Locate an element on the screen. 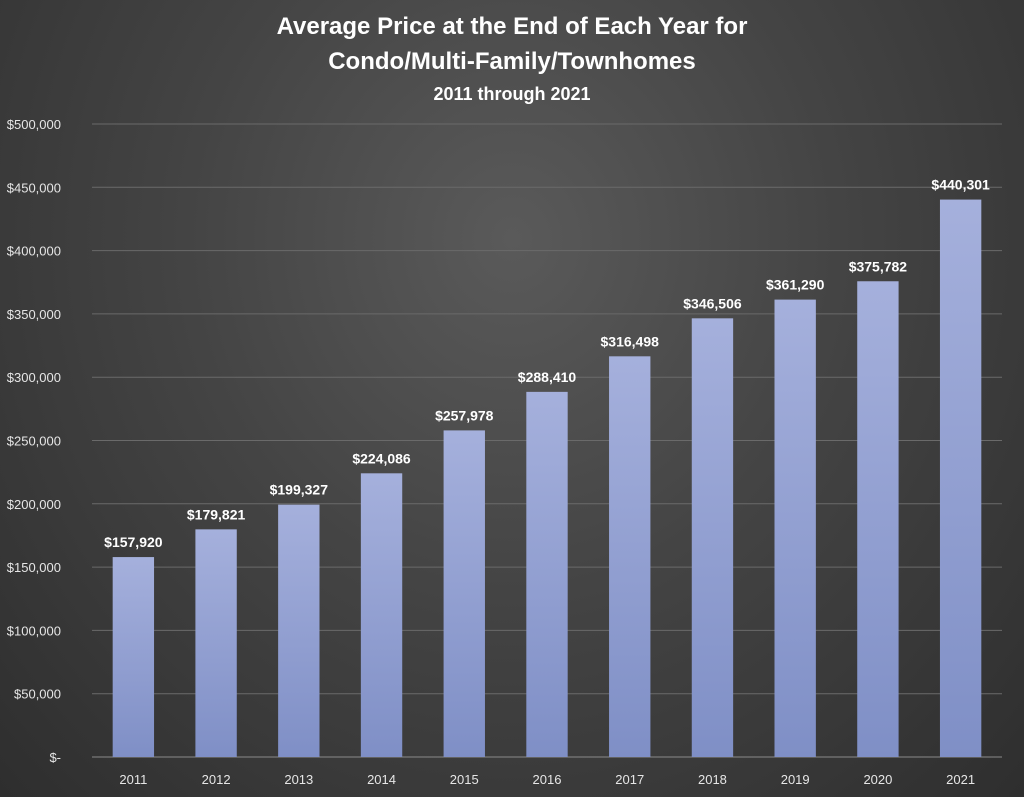  y-tick-label: $450,000 is located at coordinates (34, 187).